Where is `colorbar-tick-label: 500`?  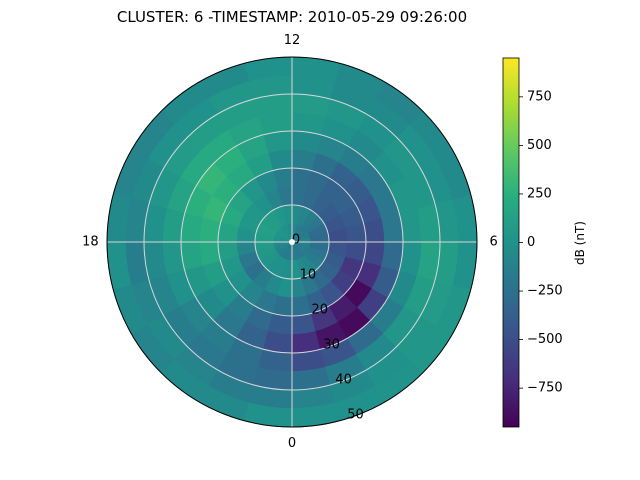 colorbar-tick-label: 500 is located at coordinates (539, 145).